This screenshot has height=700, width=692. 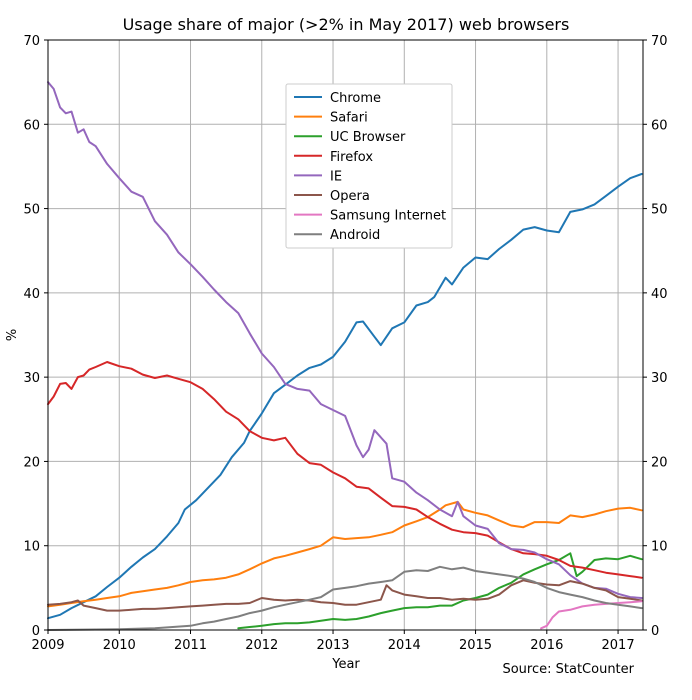 I want to click on y-tick-label-right: 0, so click(x=655, y=631).